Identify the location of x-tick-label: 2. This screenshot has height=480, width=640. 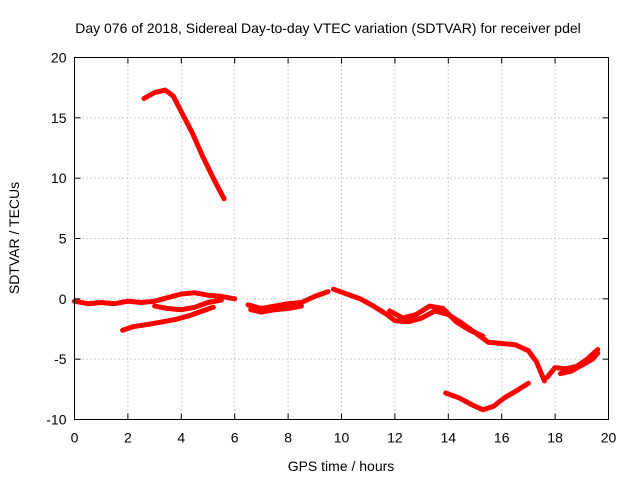
(128, 438).